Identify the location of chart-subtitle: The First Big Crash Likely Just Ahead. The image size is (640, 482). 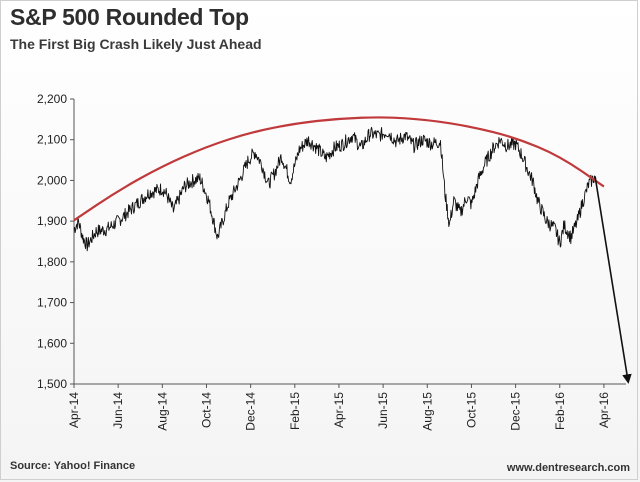
(136, 44).